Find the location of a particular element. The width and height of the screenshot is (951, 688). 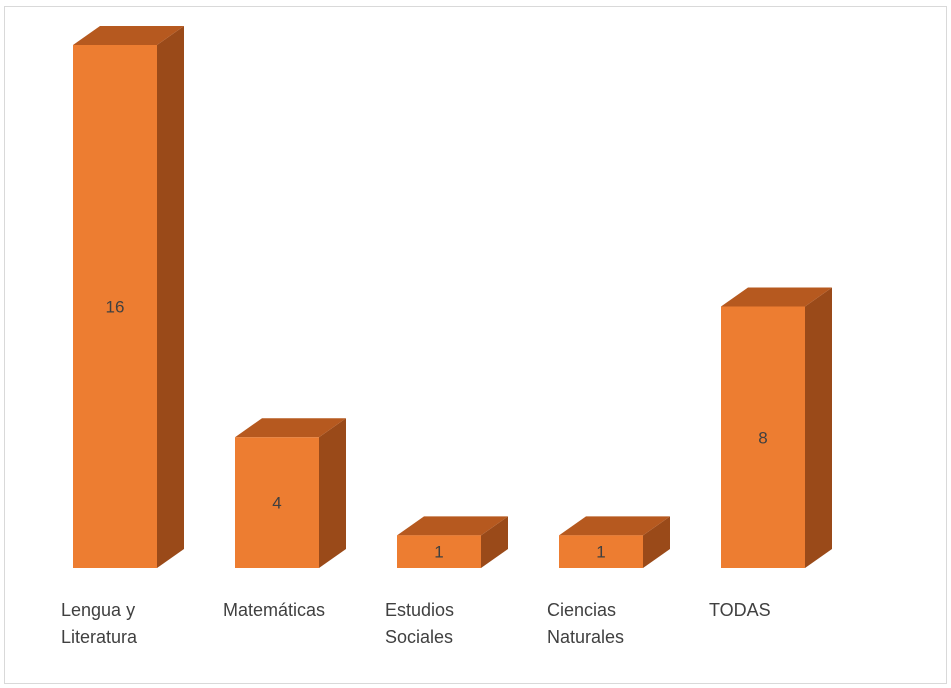

data-label-0: 16 is located at coordinates (115, 307).